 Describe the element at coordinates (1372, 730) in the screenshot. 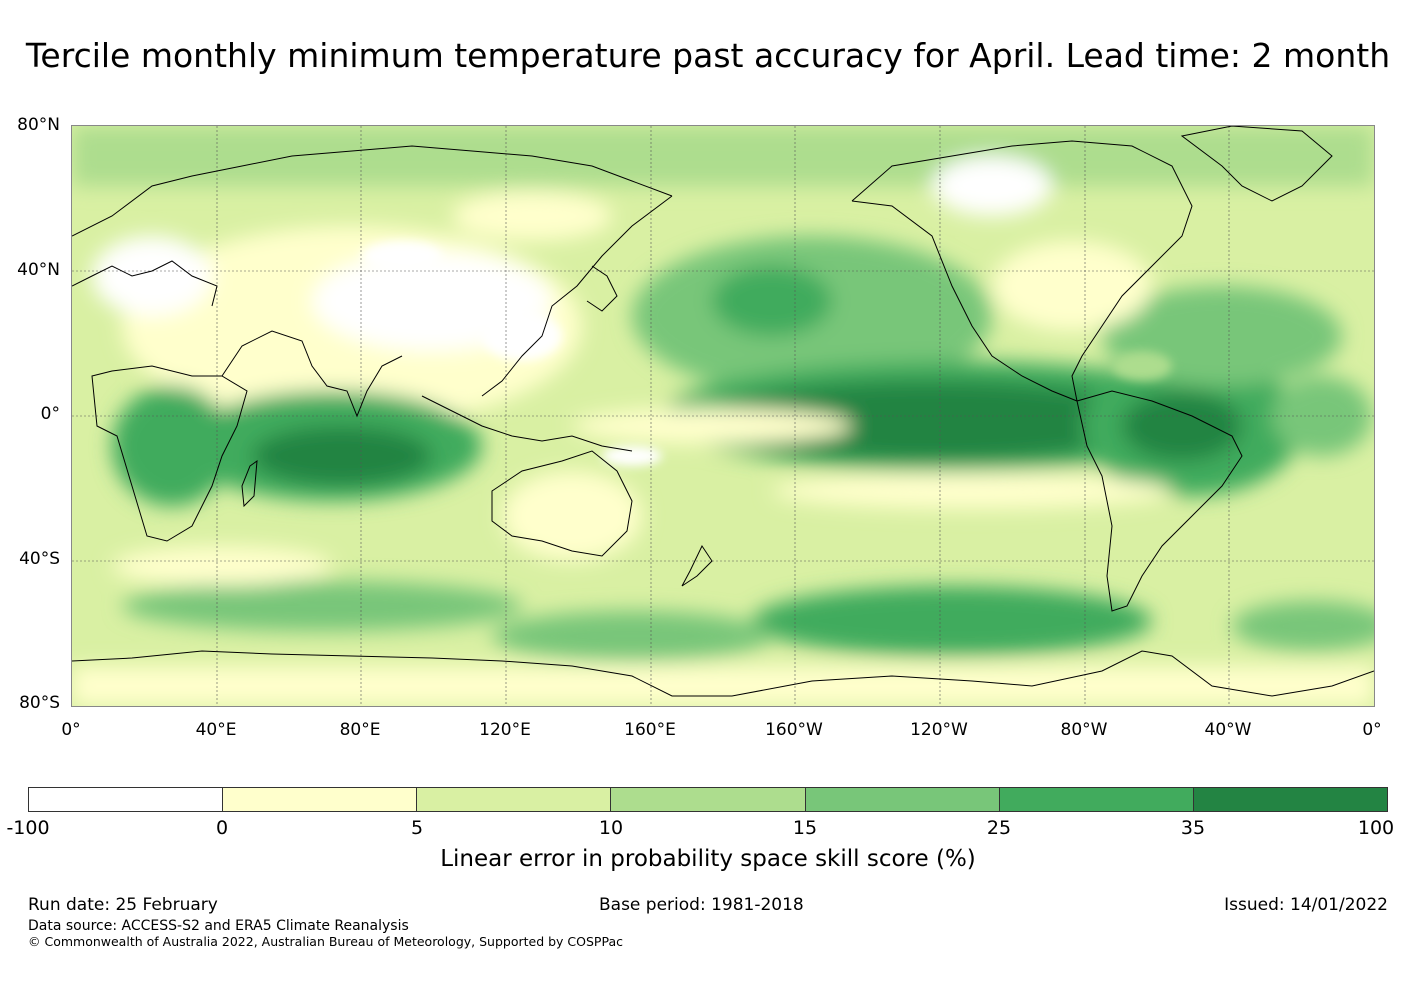

I see `lon-label-0-right: 0°` at that location.